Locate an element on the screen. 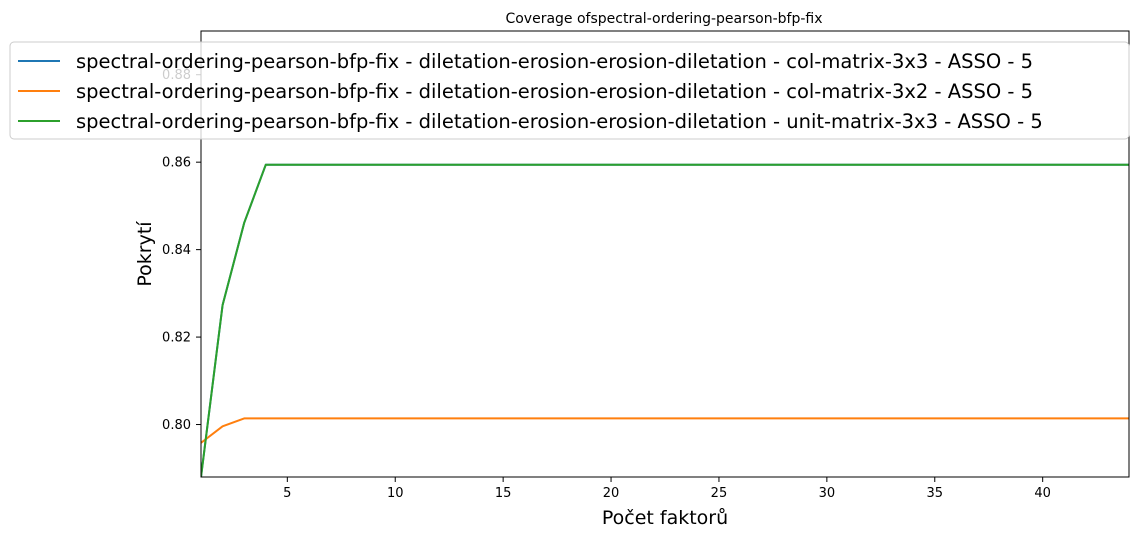  y-tick-label: 0.82 is located at coordinates (176, 338).